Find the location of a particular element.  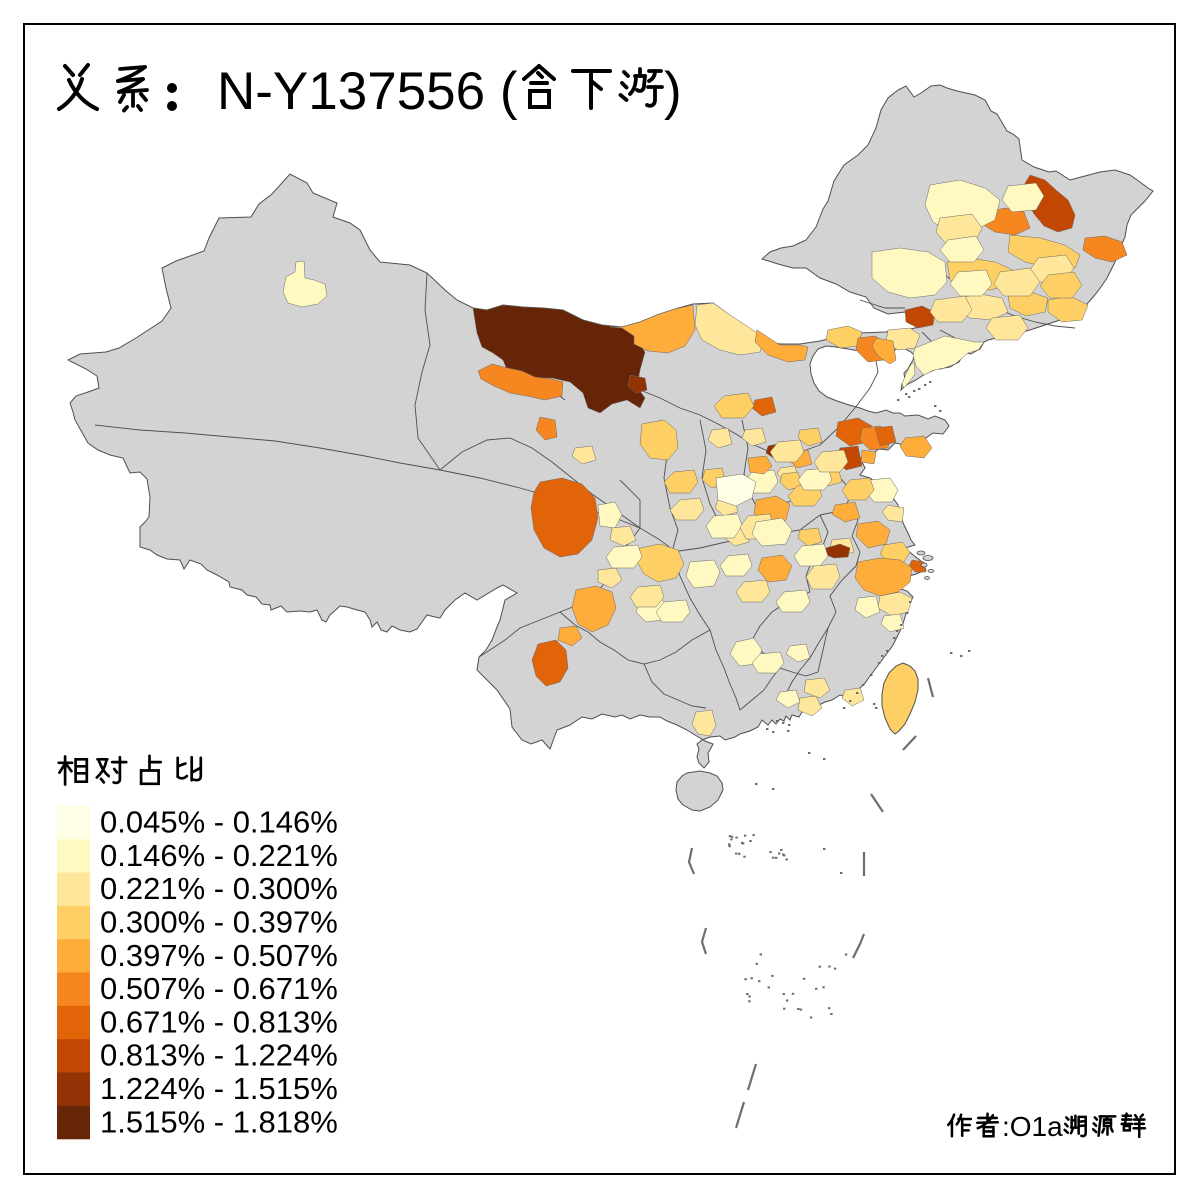

svg-text: 1.515% - 1.818% is located at coordinates (219, 1121).